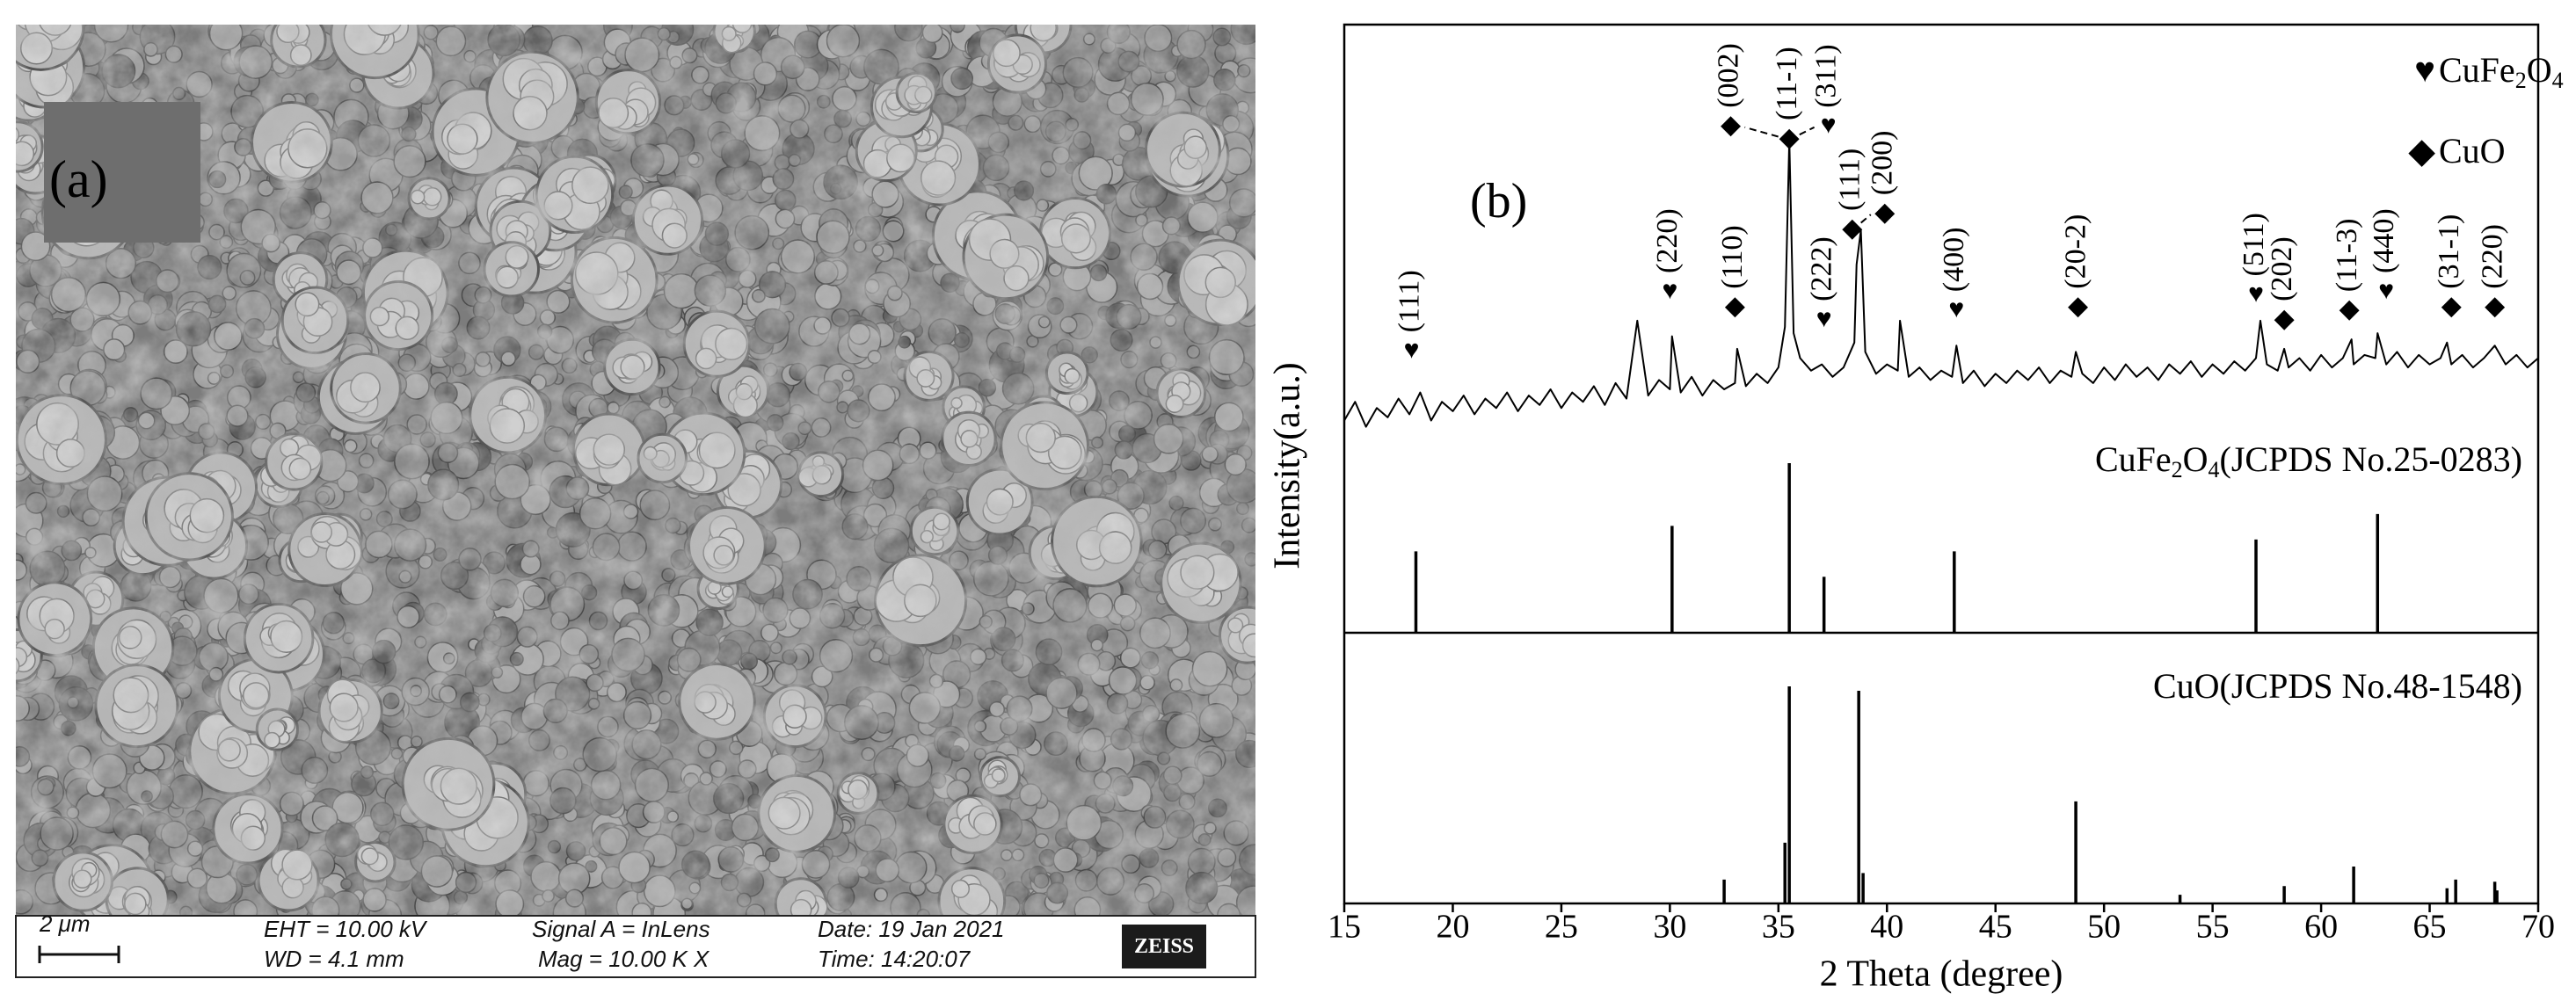  What do you see at coordinates (1941, 974) in the screenshot?
I see `x-axis-label: 2 Theta (degree)` at bounding box center [1941, 974].